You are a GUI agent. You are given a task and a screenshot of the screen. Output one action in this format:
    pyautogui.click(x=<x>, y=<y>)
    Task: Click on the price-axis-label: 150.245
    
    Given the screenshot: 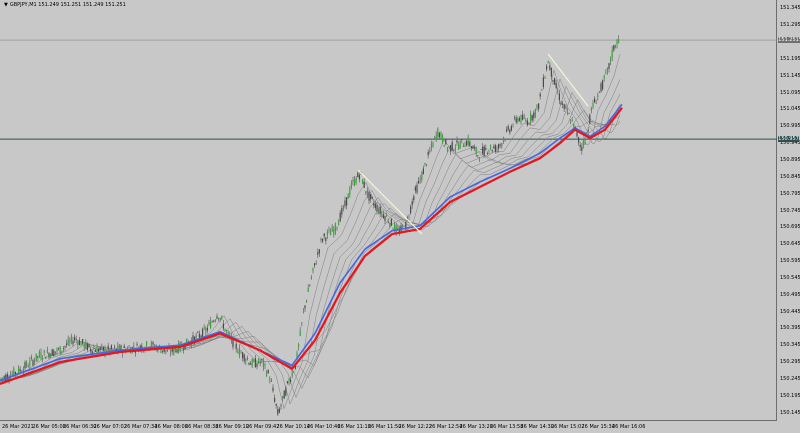 What is the action you would take?
    pyautogui.click(x=790, y=378)
    